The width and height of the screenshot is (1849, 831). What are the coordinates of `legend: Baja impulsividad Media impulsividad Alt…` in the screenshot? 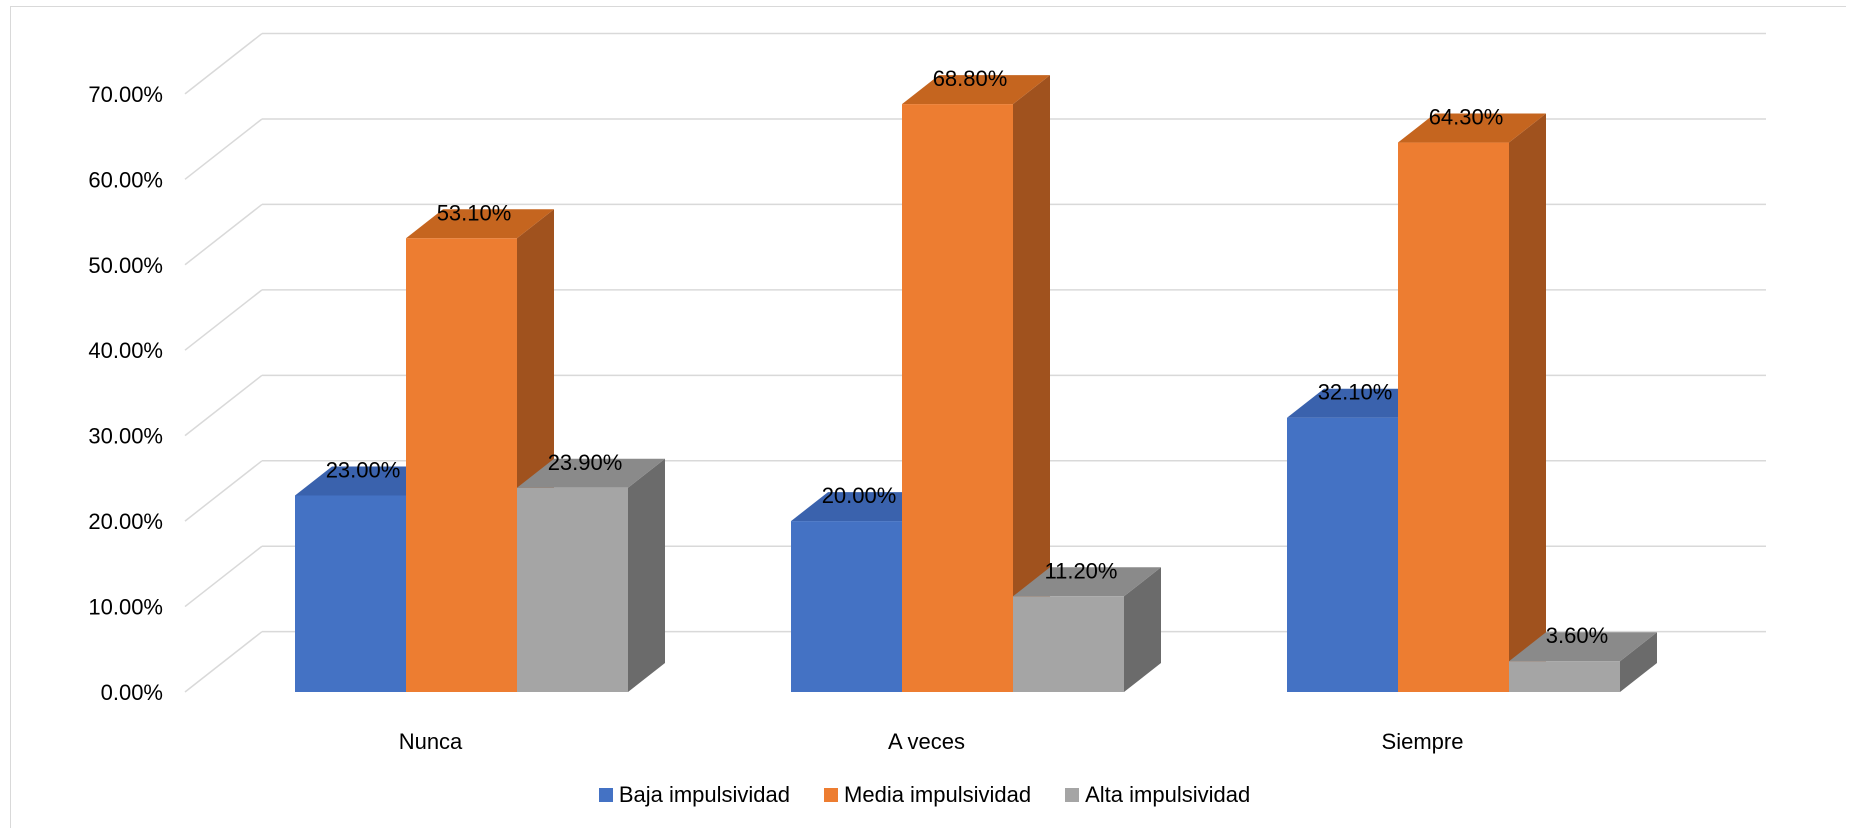 It's located at (924, 795).